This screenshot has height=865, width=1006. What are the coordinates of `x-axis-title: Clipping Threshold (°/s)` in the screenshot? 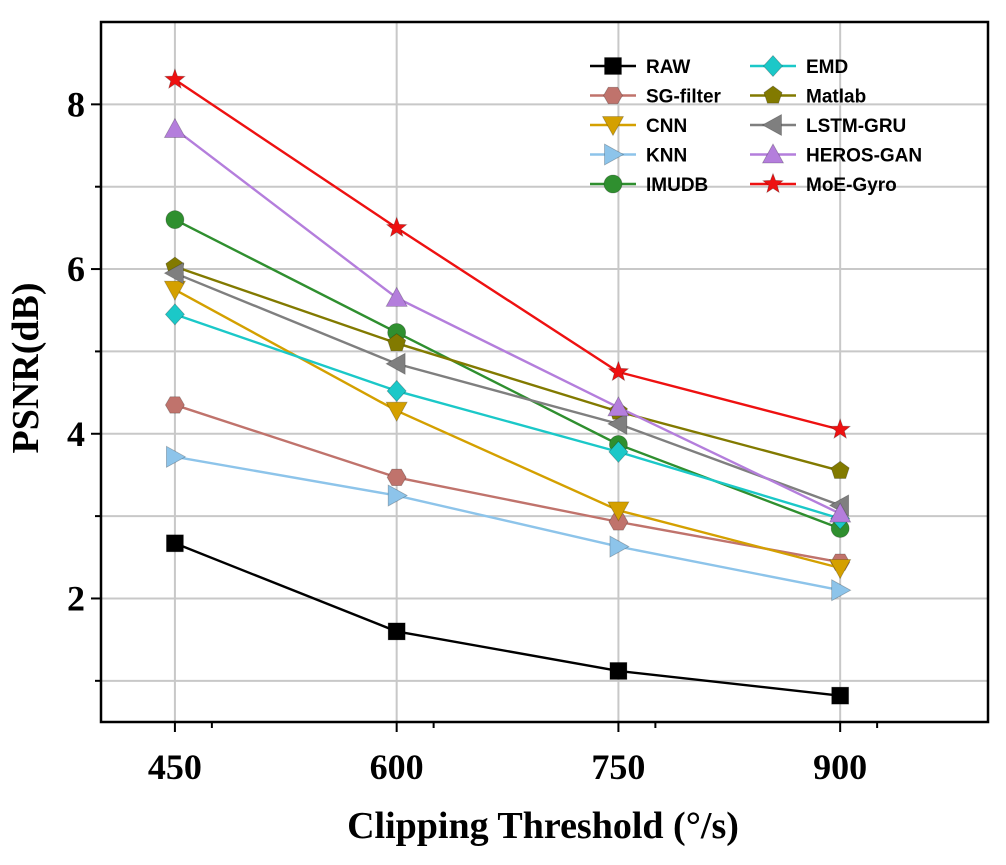 It's located at (543, 826).